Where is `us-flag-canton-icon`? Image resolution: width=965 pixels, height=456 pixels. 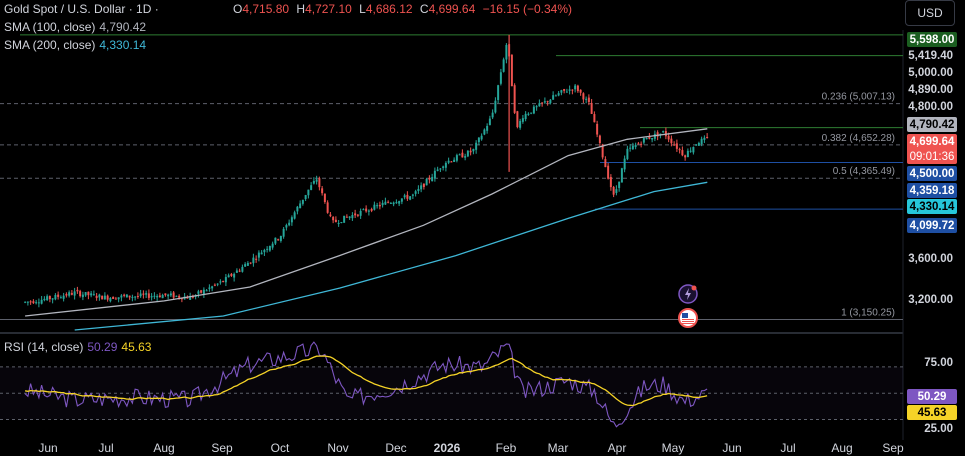
us-flag-canton-icon is located at coordinates (685, 315).